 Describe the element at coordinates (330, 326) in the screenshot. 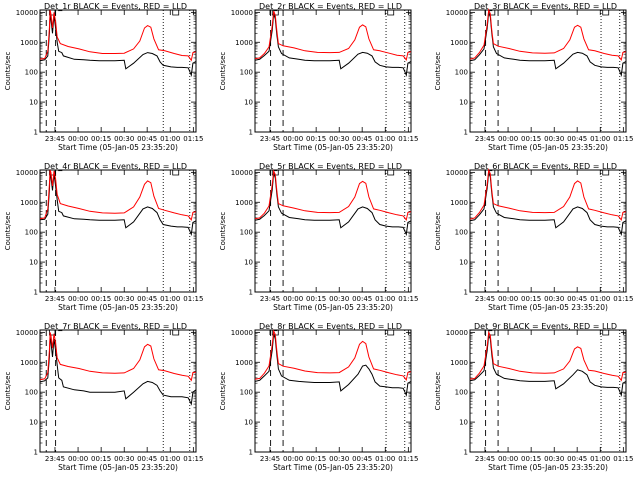

I see `chart-title: Det_8r BLACK = Events, RED = LLD` at that location.